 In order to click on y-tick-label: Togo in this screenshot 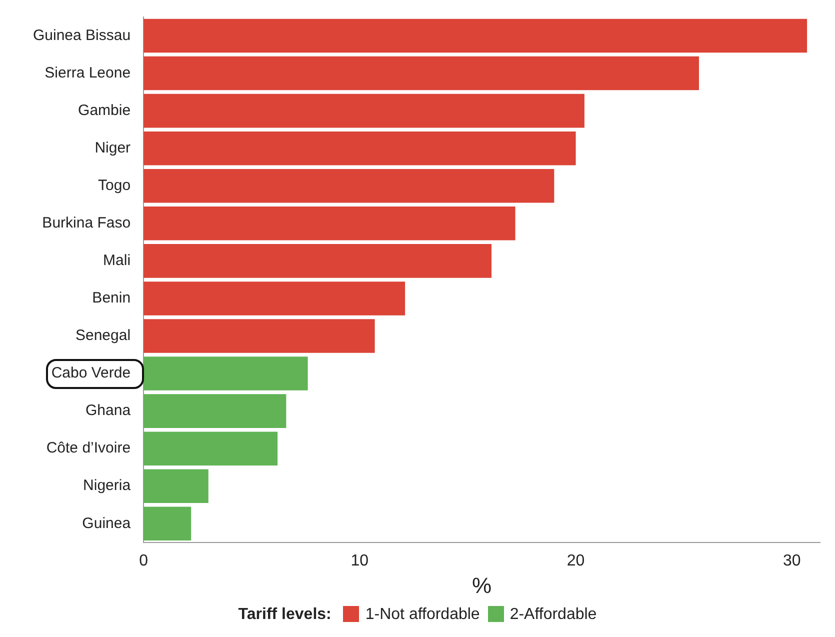, I will do `click(114, 185)`.